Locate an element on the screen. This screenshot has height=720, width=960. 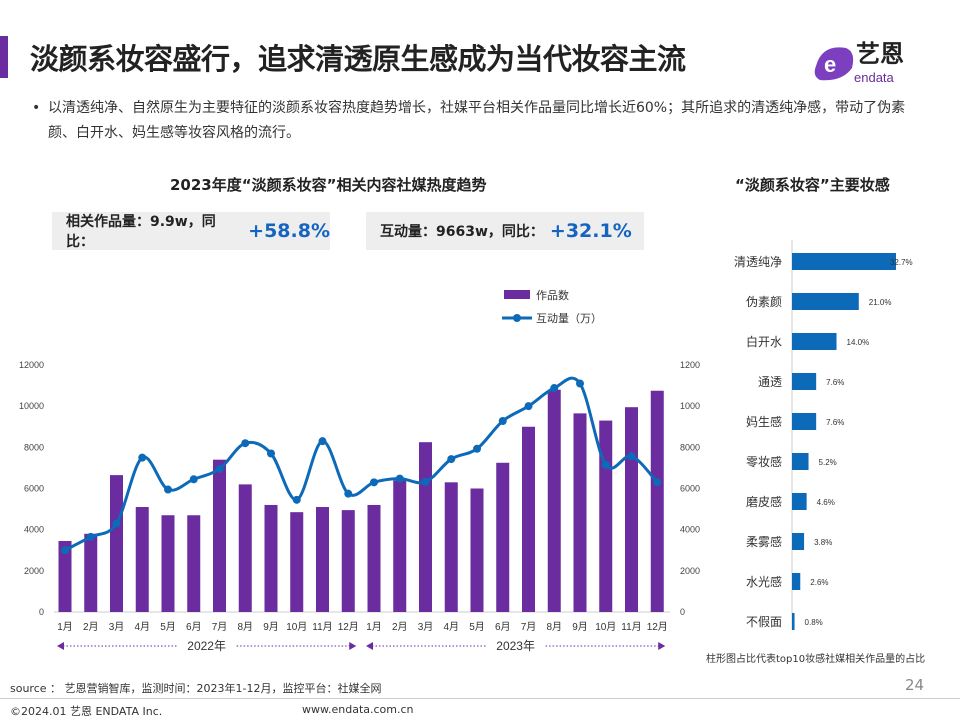
copyright: ©2024.01 艺恩 ENDATA Inc. is located at coordinates (86, 711).